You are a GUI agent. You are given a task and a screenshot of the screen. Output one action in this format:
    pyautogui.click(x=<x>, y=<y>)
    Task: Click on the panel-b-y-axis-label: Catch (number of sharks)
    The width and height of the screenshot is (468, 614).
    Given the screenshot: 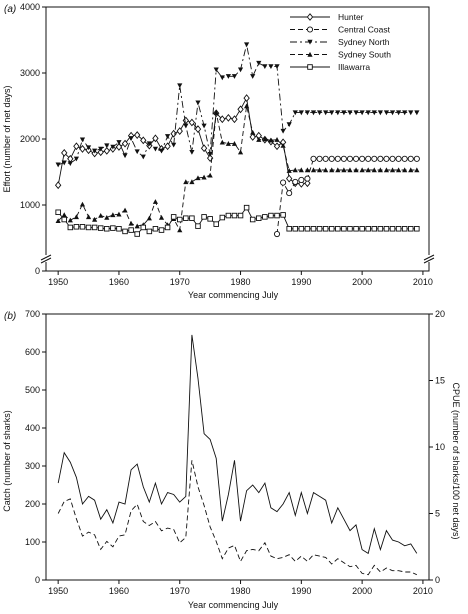 What is the action you would take?
    pyautogui.click(x=7, y=461)
    